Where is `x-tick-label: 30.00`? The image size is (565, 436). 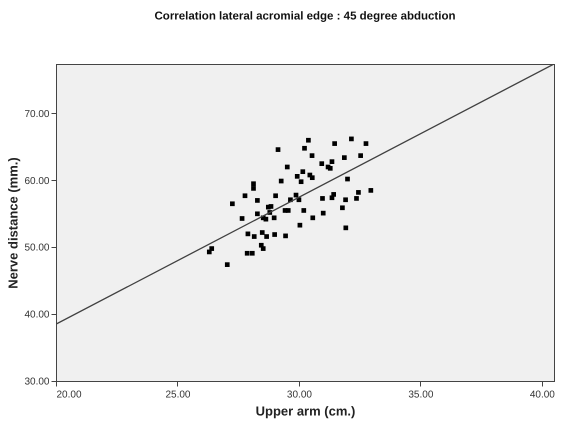
x-tick-label: 30.00 is located at coordinates (299, 395).